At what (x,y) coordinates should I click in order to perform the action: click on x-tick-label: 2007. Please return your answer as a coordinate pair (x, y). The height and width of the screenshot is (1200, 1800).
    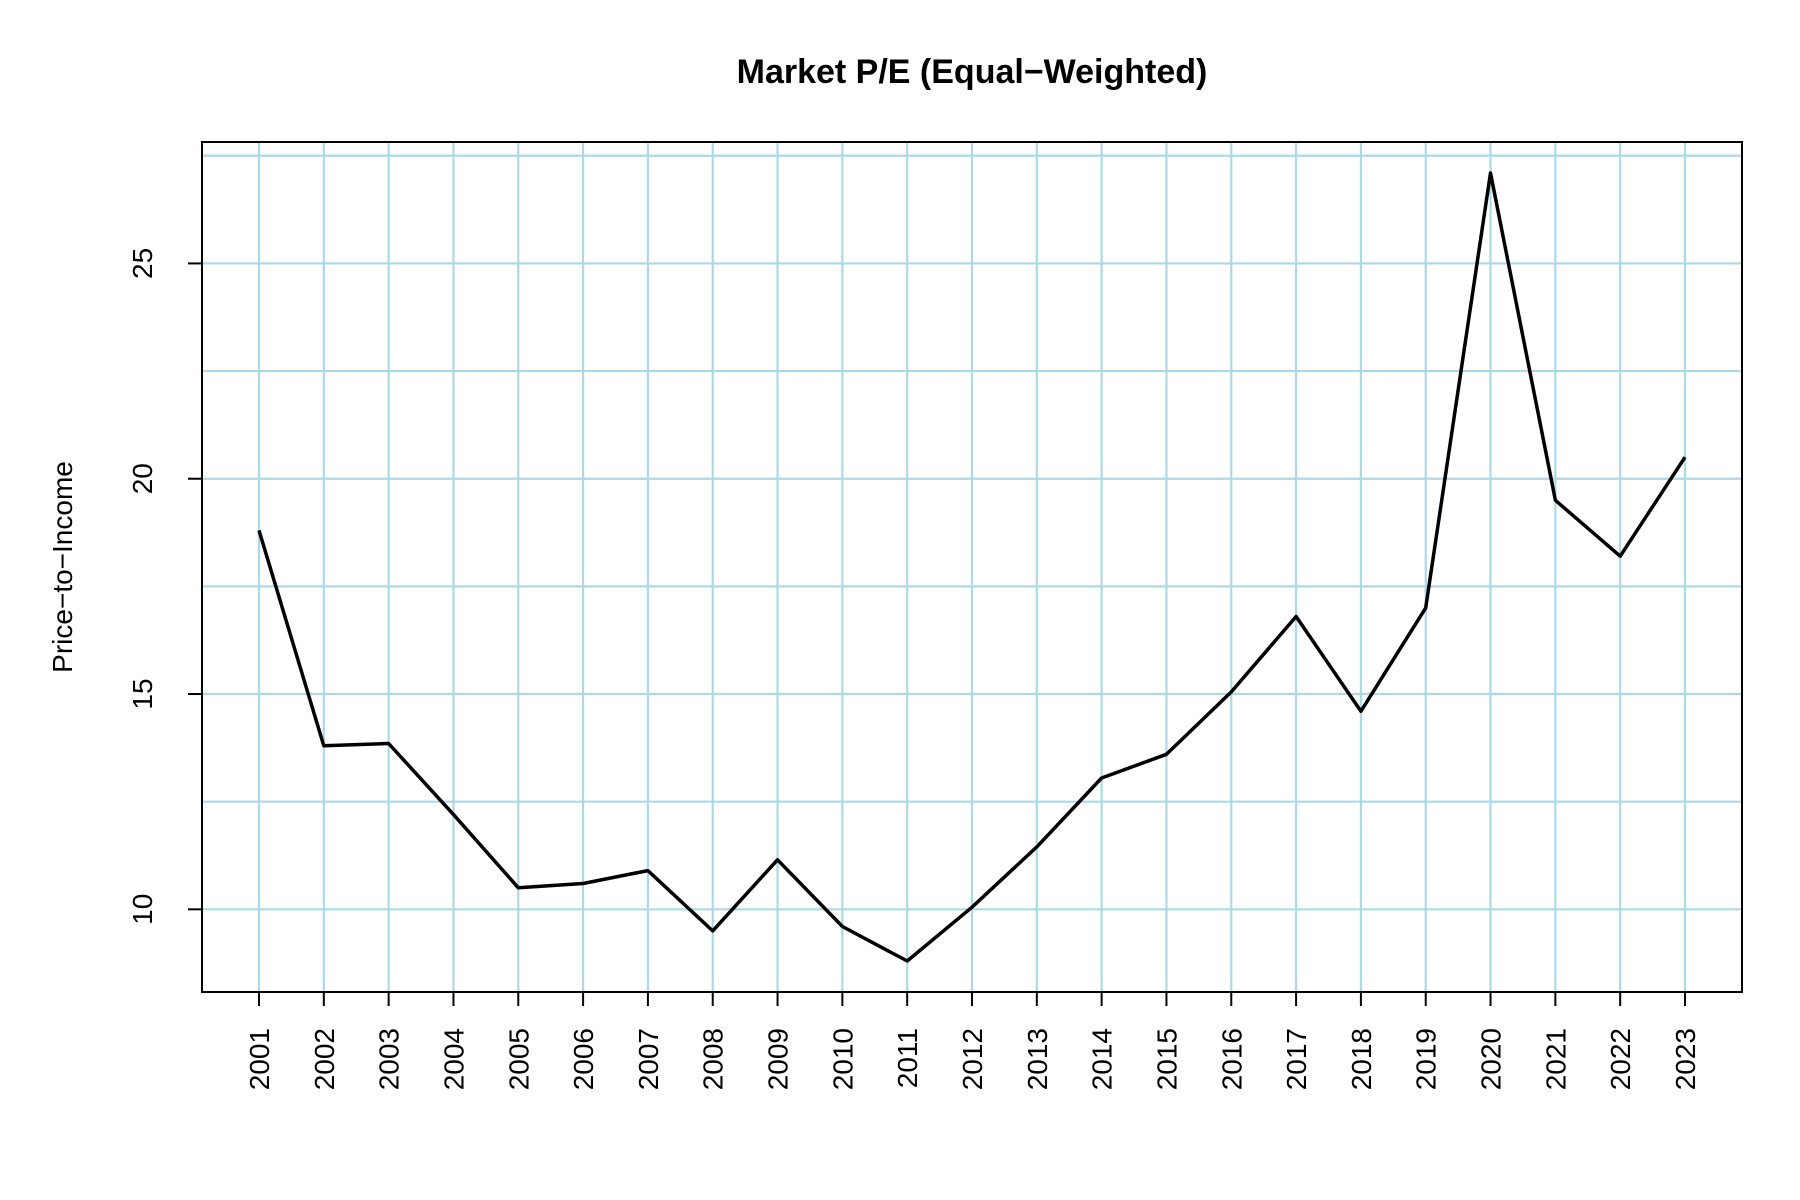
    Looking at the image, I should click on (648, 1059).